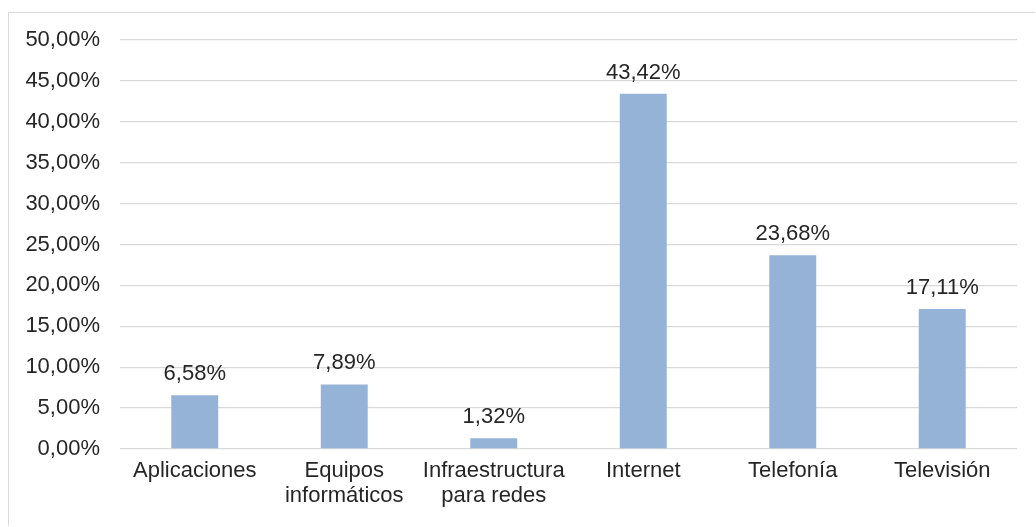 The width and height of the screenshot is (1036, 527). I want to click on y-tick-label: 50,00%, so click(62, 39).